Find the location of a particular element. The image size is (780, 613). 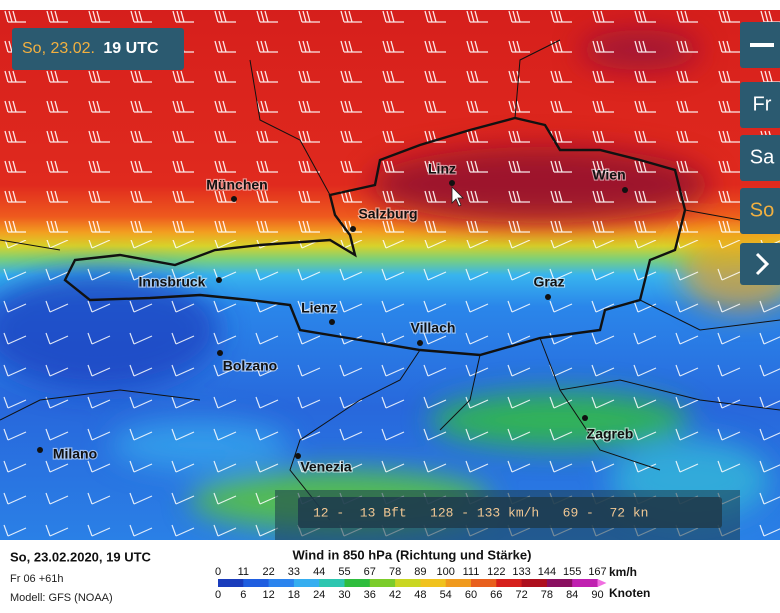

kmh-tick-label: 167 is located at coordinates (597, 572).